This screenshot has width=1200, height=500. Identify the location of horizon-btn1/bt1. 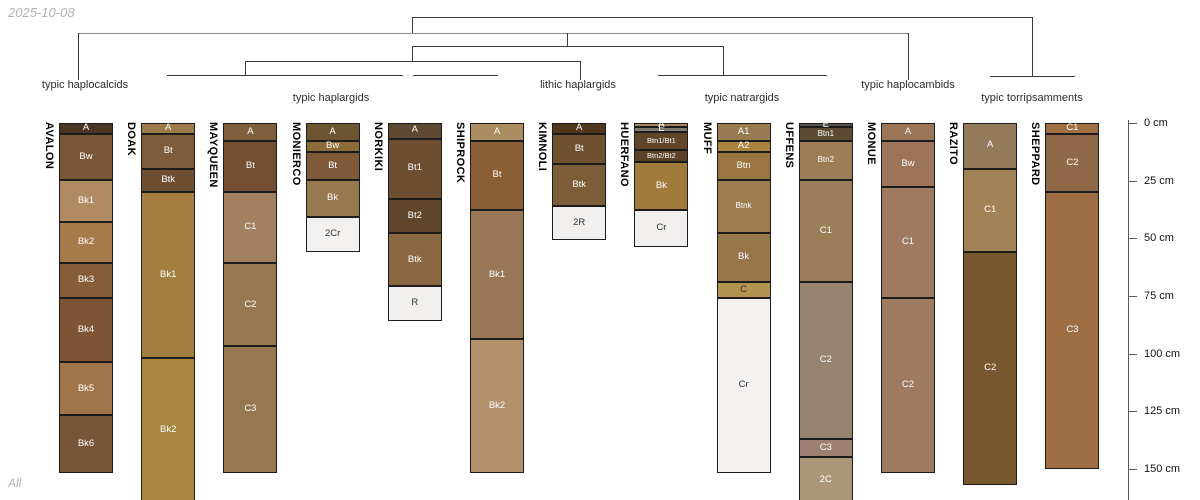
(661, 141).